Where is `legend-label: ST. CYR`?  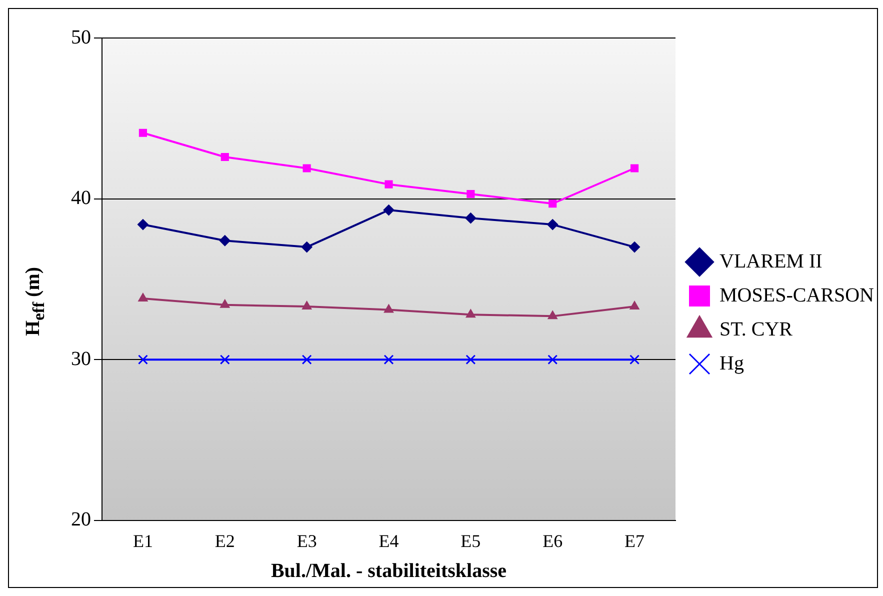
legend-label: ST. CYR is located at coordinates (757, 329).